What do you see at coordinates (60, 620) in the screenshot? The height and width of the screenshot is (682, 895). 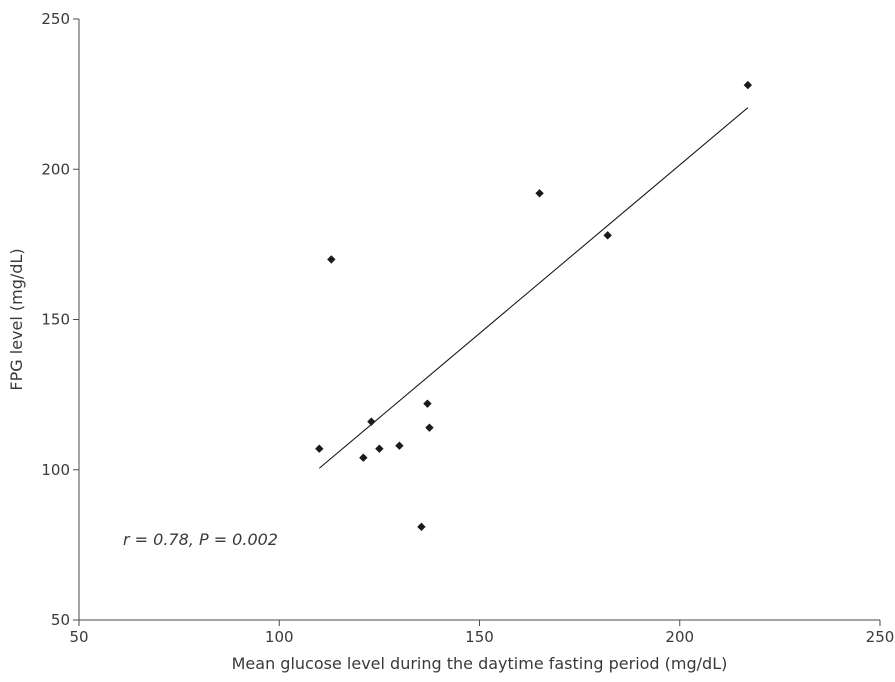 I see `y-tick-label: 50` at bounding box center [60, 620].